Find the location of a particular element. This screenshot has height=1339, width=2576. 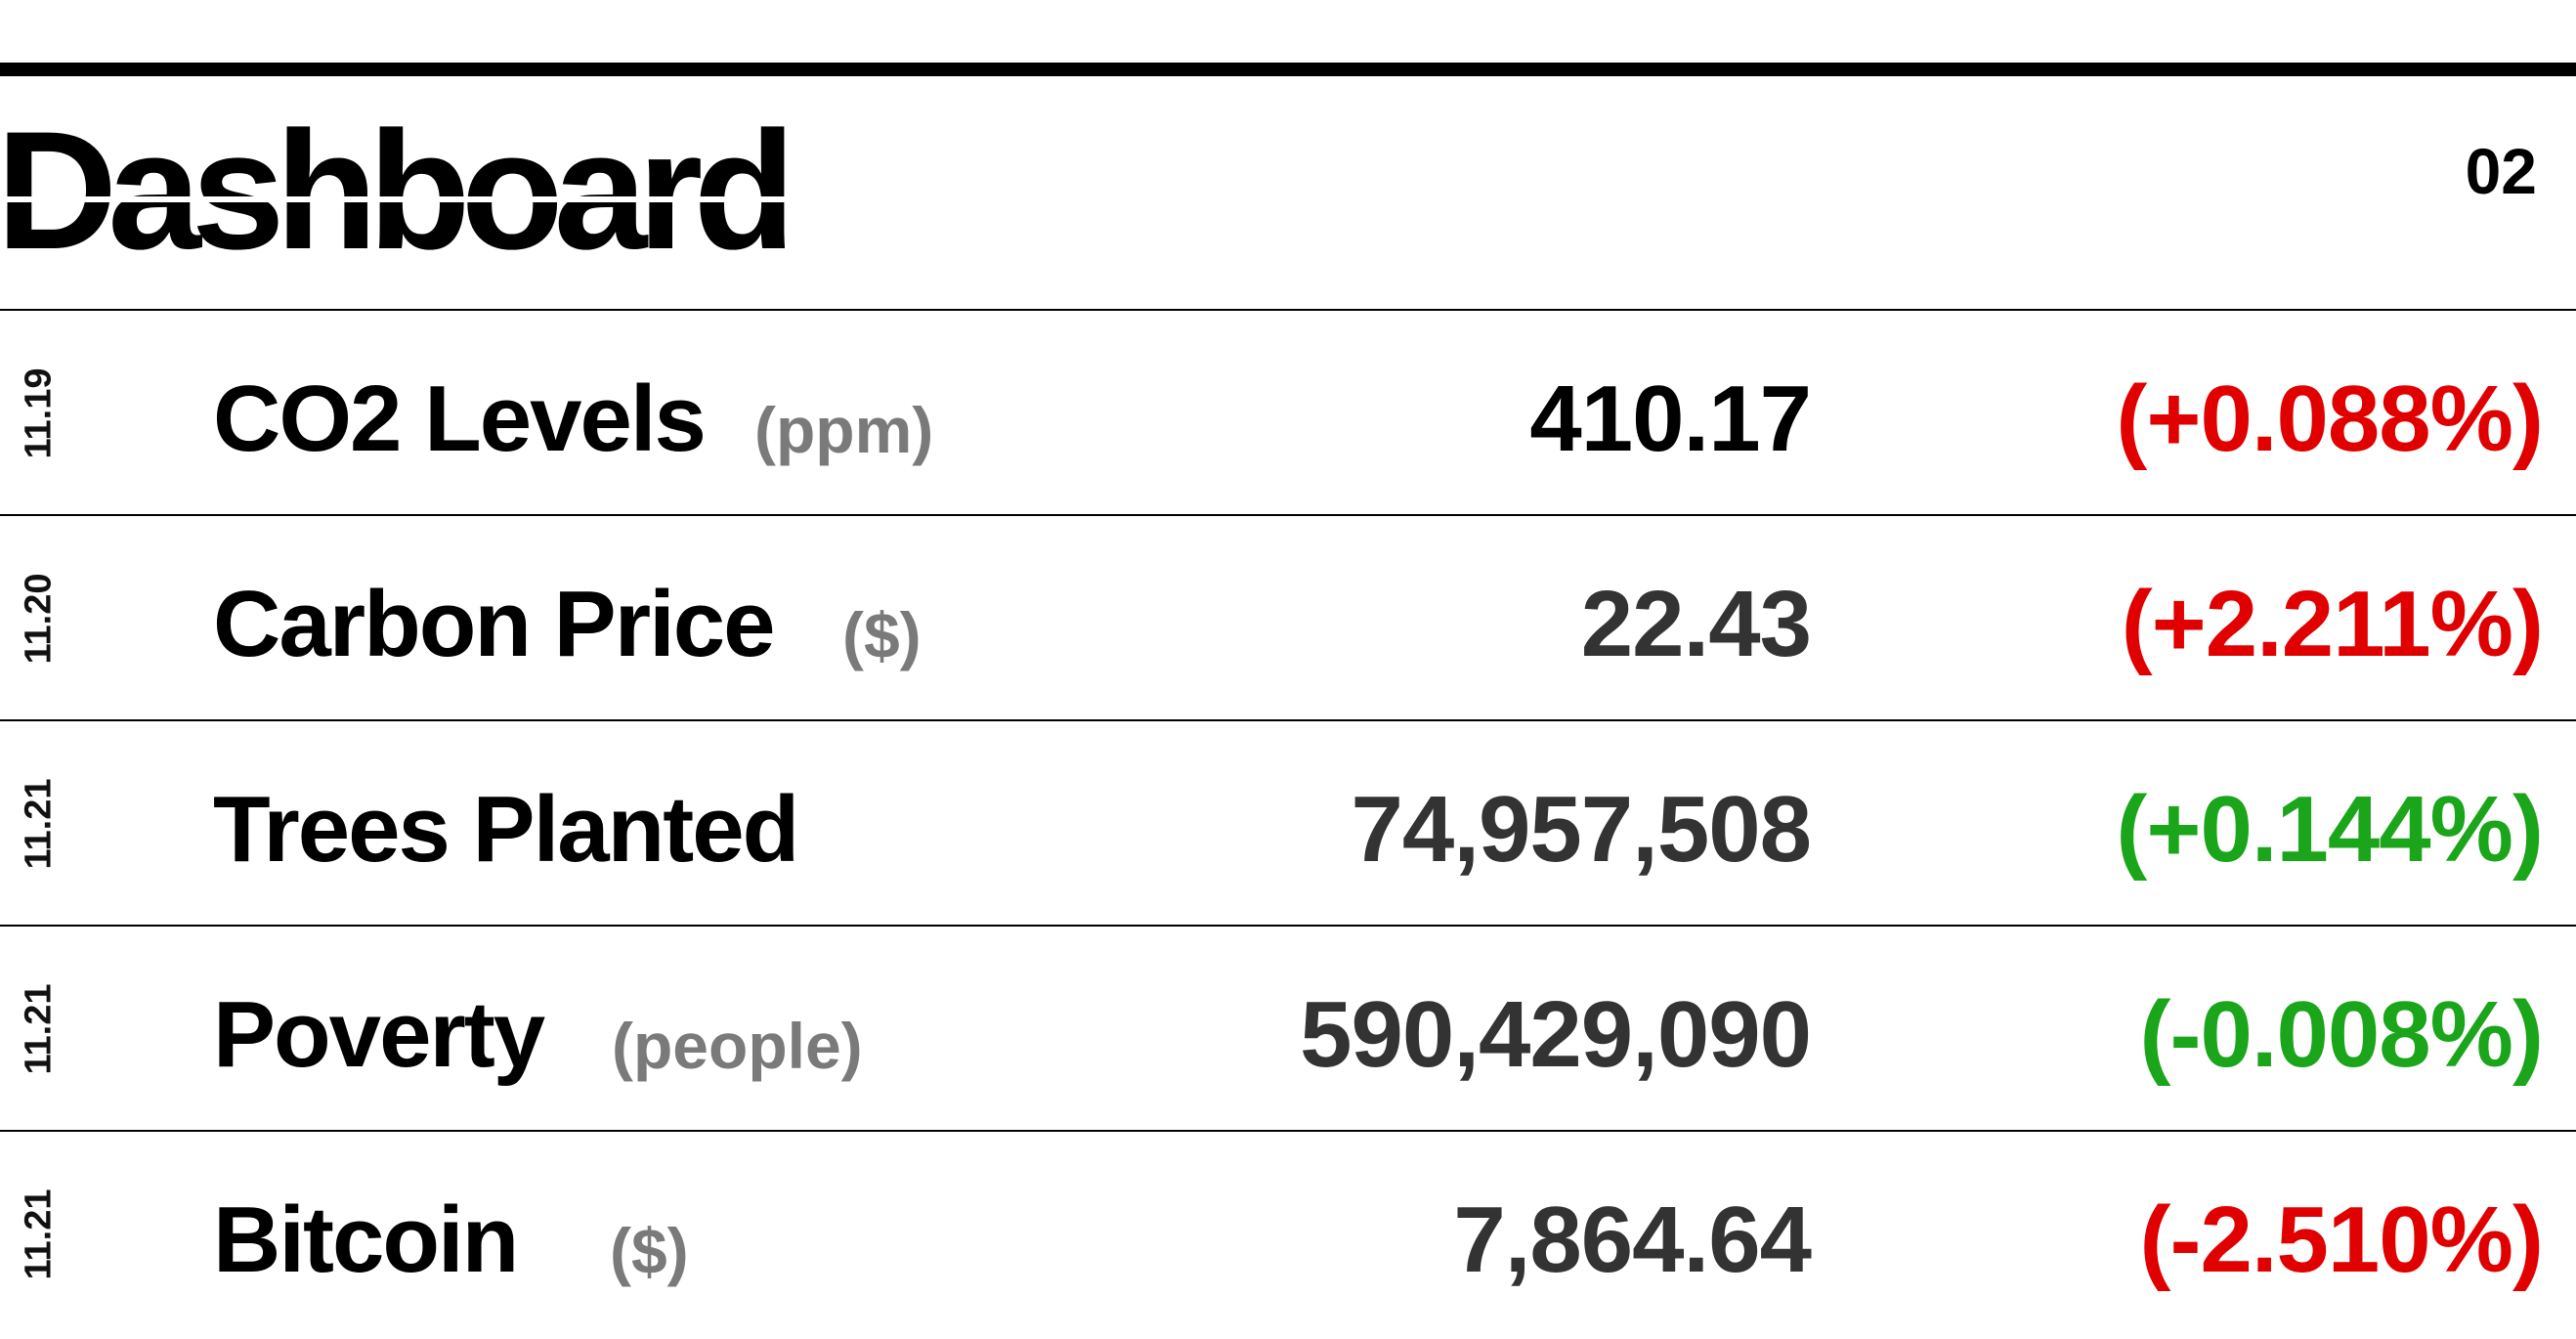

row-label: Carbon Price is located at coordinates (495, 624).